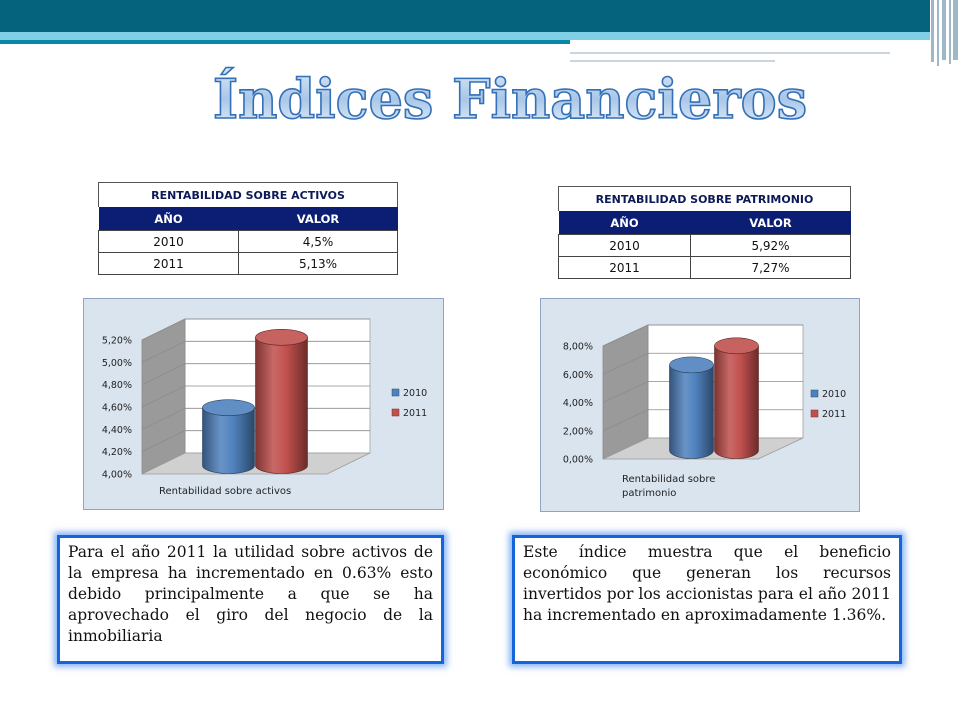  Describe the element at coordinates (117, 363) in the screenshot. I see `y-tick-label: 5,00%` at that location.